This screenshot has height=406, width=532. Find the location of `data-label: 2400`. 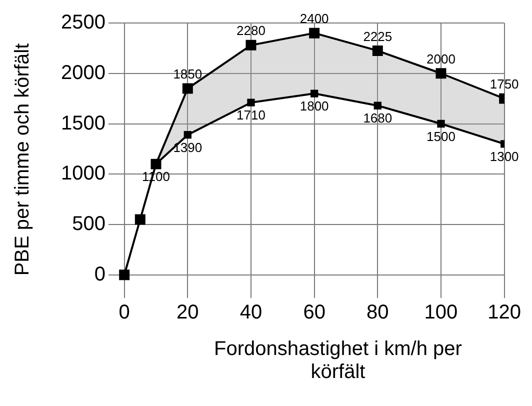

data-label: 2400 is located at coordinates (314, 18).